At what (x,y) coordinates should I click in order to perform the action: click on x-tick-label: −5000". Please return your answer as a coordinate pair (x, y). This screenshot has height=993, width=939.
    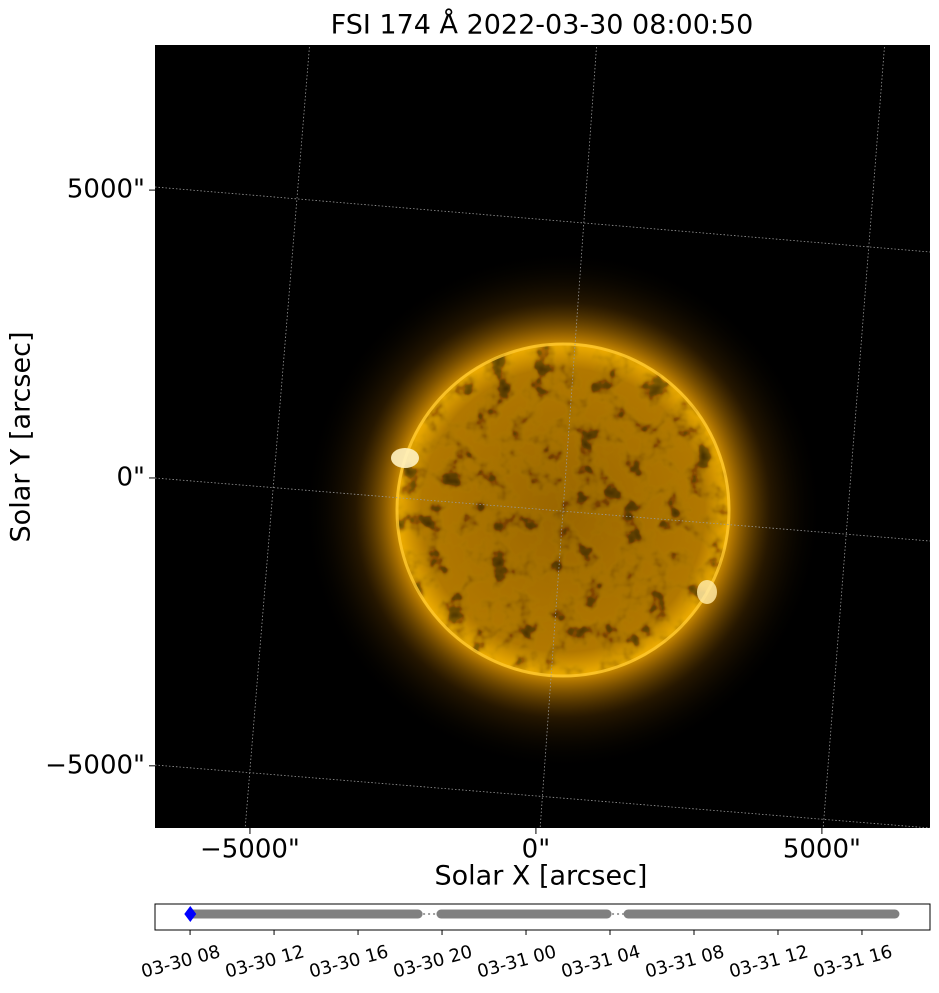
    Looking at the image, I should click on (250, 850).